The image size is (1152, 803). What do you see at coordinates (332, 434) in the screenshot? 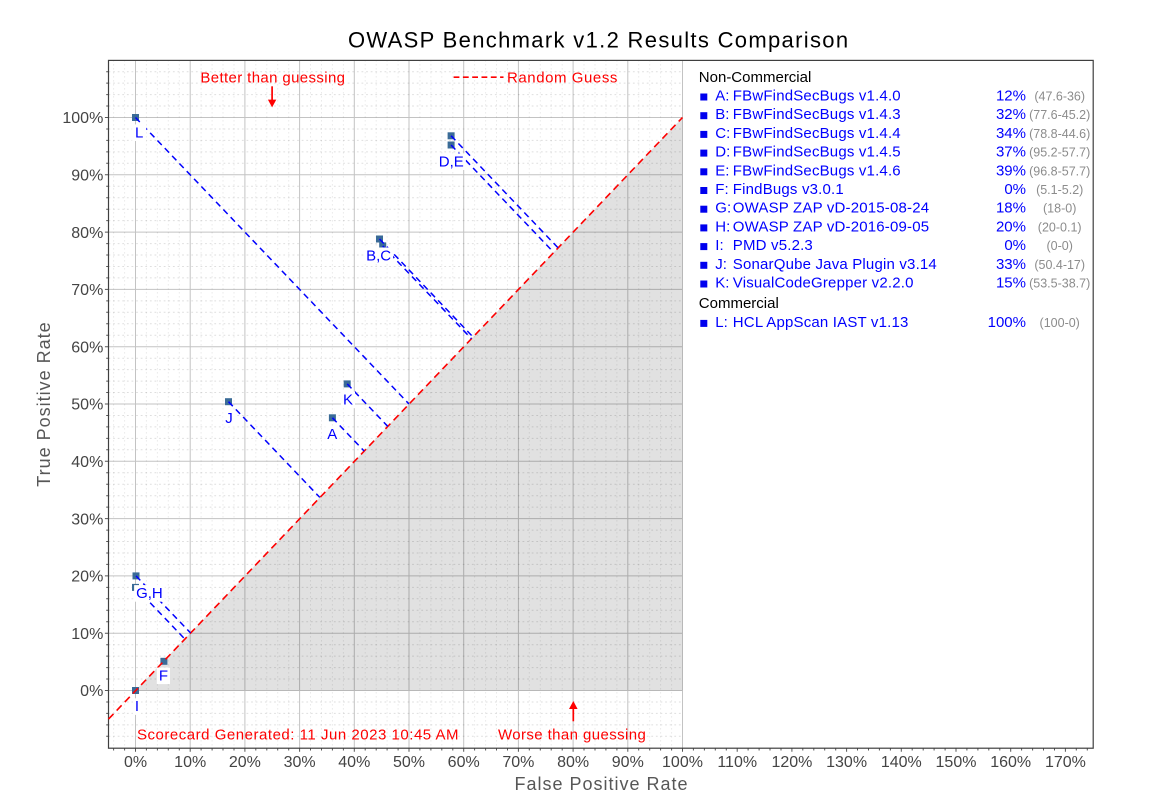
I see `svg-text: A` at bounding box center [332, 434].